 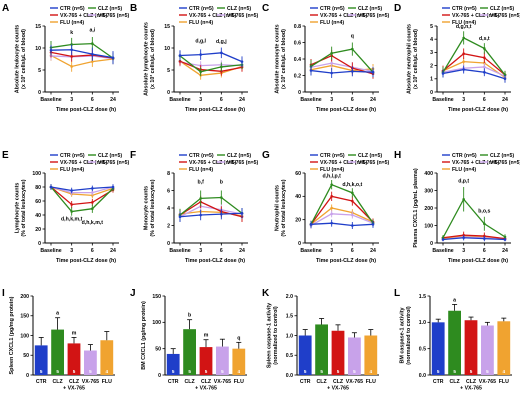 I want to click on xtick-label-h-3: 24, so click(x=505, y=251).